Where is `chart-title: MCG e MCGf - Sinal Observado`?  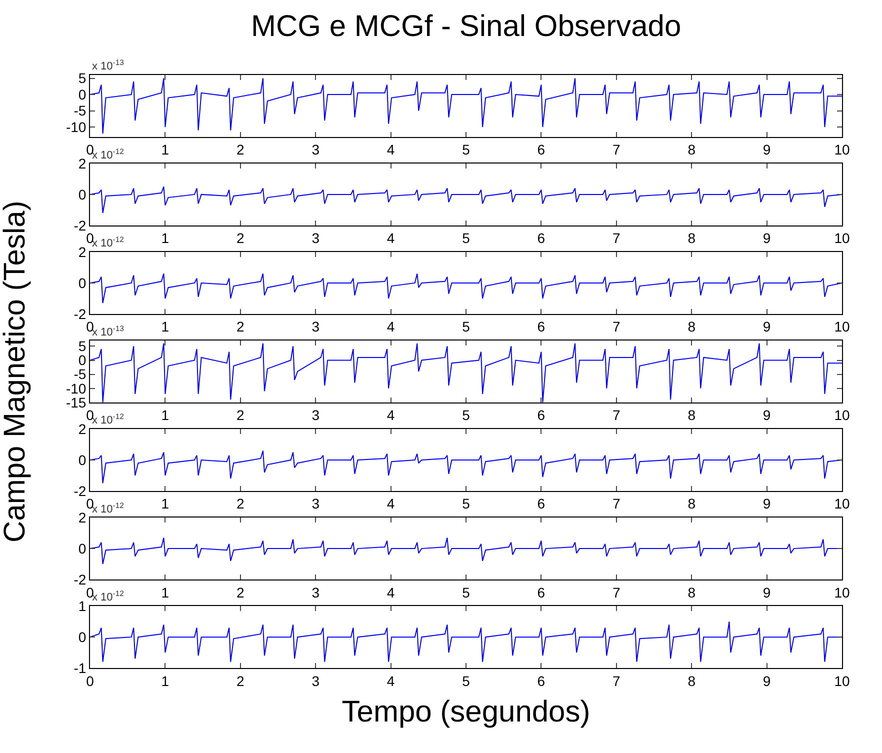
chart-title: MCG e MCGf - Sinal Observado is located at coordinates (466, 26).